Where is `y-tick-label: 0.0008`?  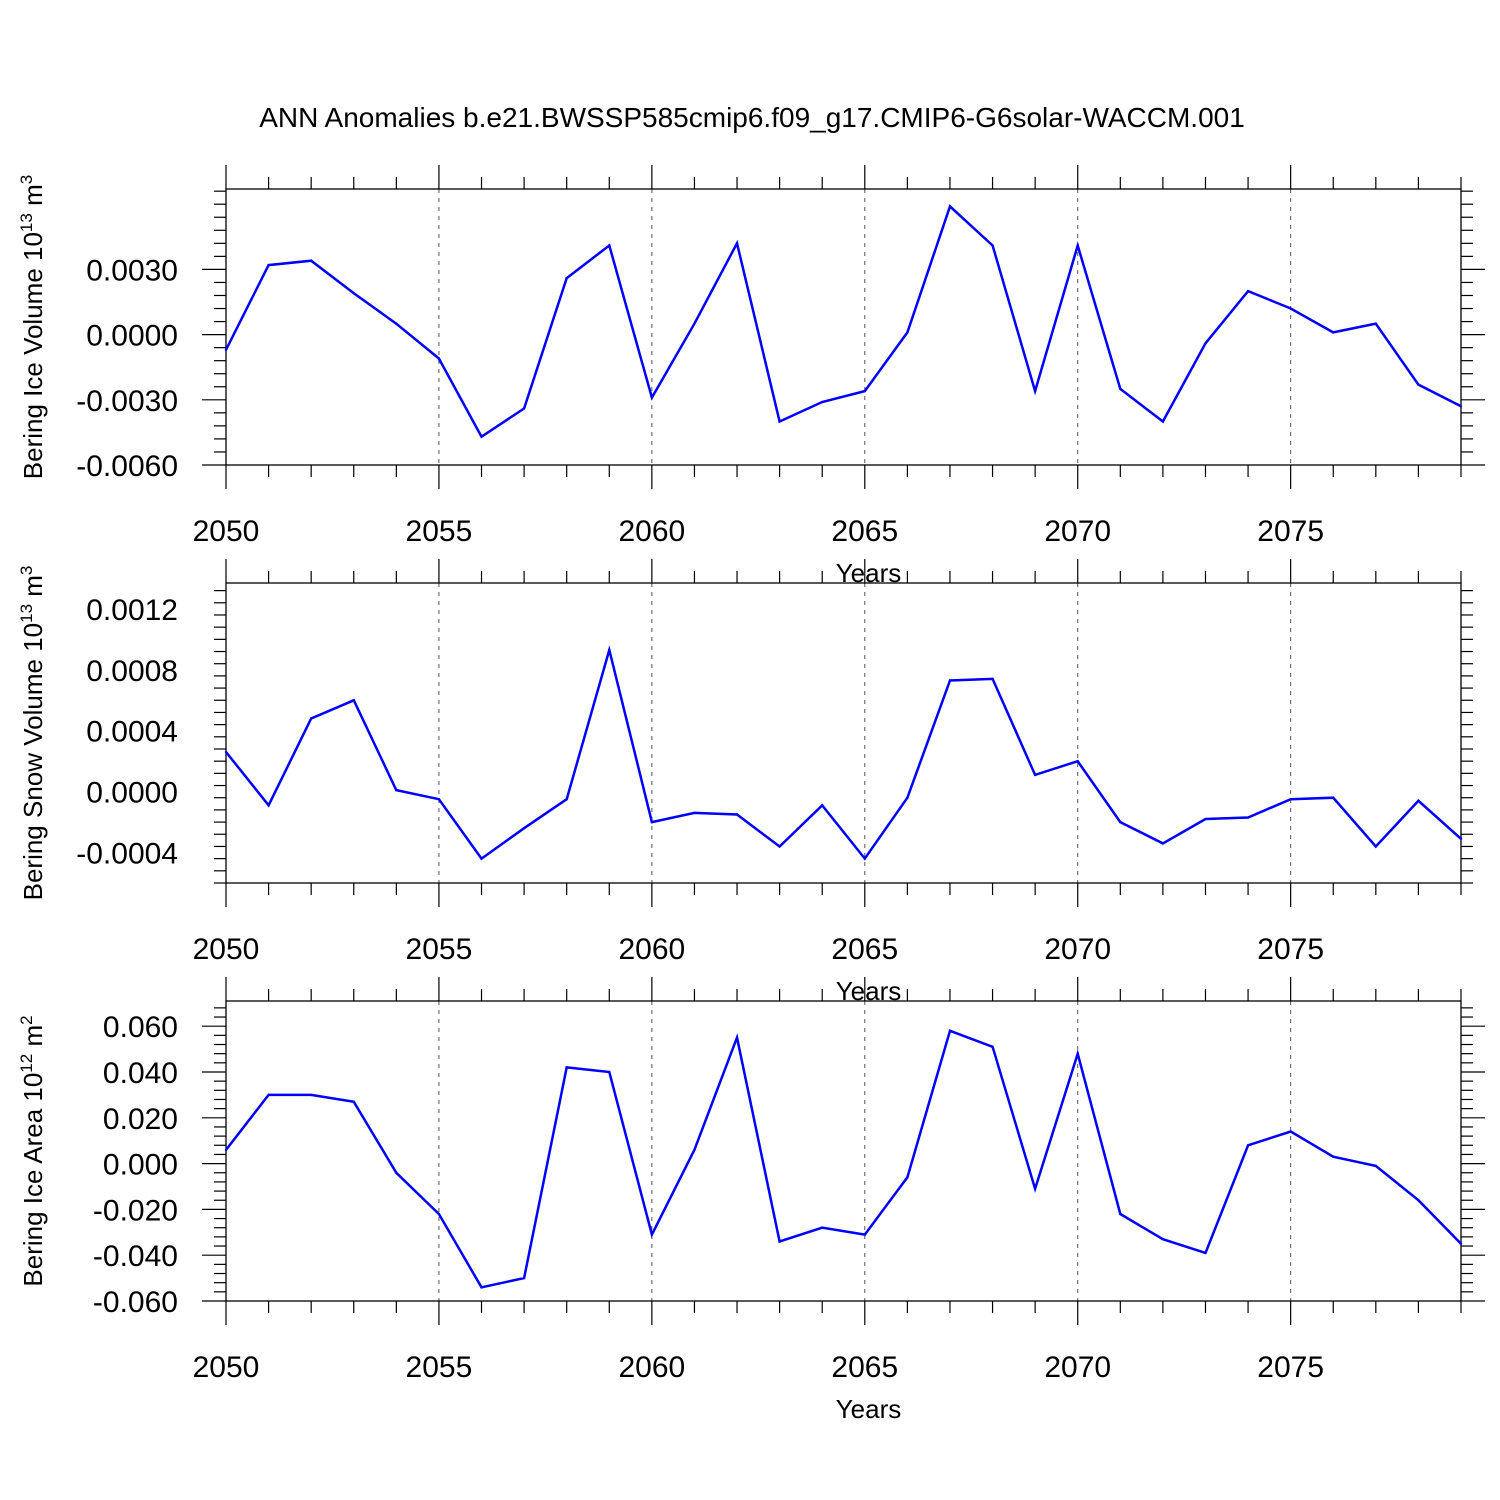 y-tick-label: 0.0008 is located at coordinates (132, 671).